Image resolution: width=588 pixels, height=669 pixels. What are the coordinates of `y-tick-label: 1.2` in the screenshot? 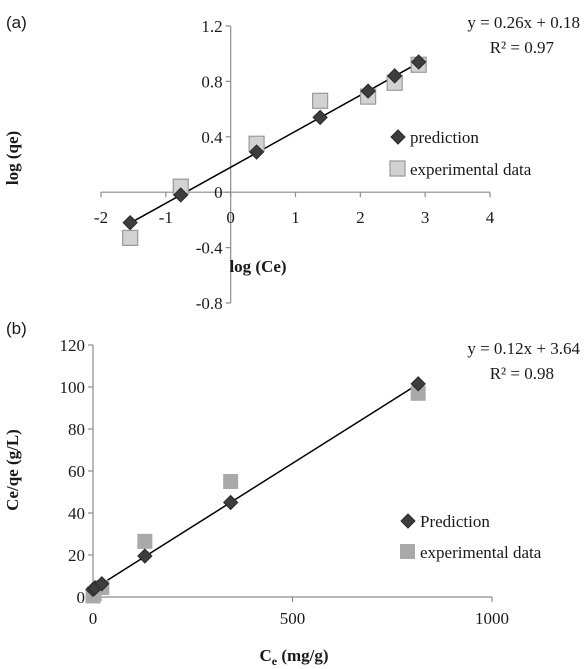 It's located at (211, 26).